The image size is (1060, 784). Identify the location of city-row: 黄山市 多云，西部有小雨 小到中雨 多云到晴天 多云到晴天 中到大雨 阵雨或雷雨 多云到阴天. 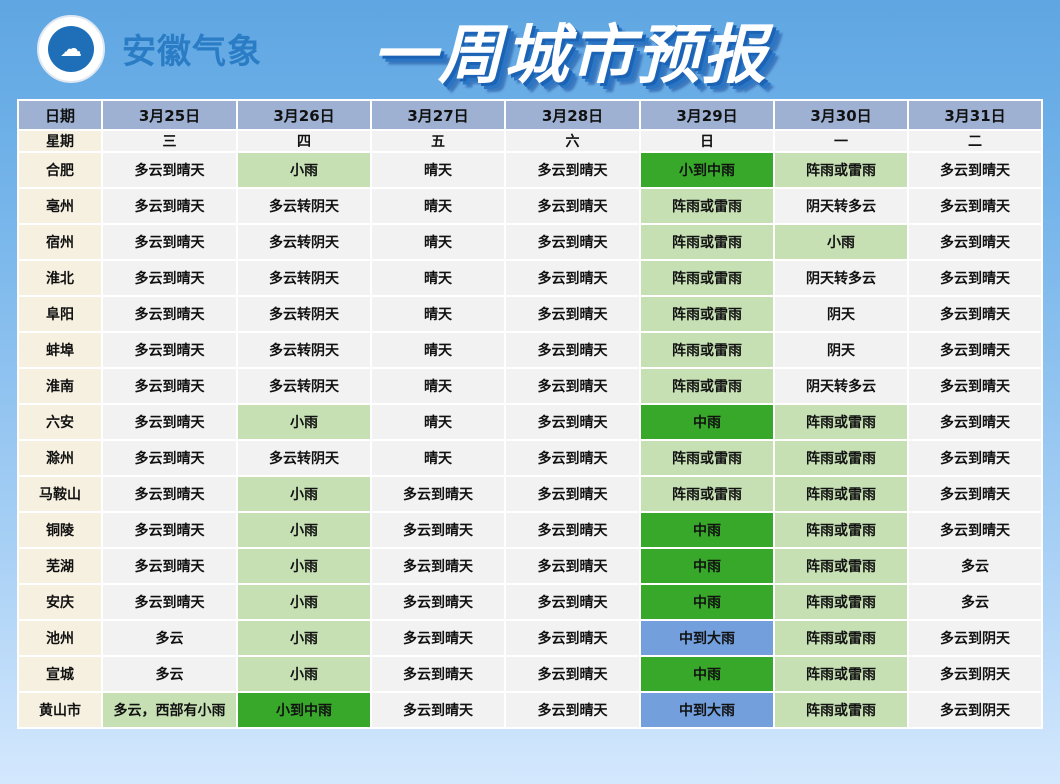
(530, 710).